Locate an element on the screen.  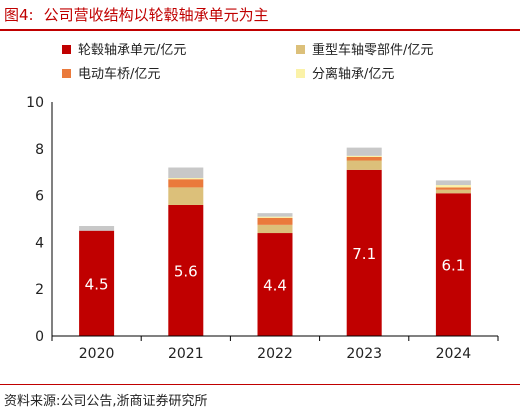
legend-label-2: 重型车轴零部件/亿元 is located at coordinates (372, 50).